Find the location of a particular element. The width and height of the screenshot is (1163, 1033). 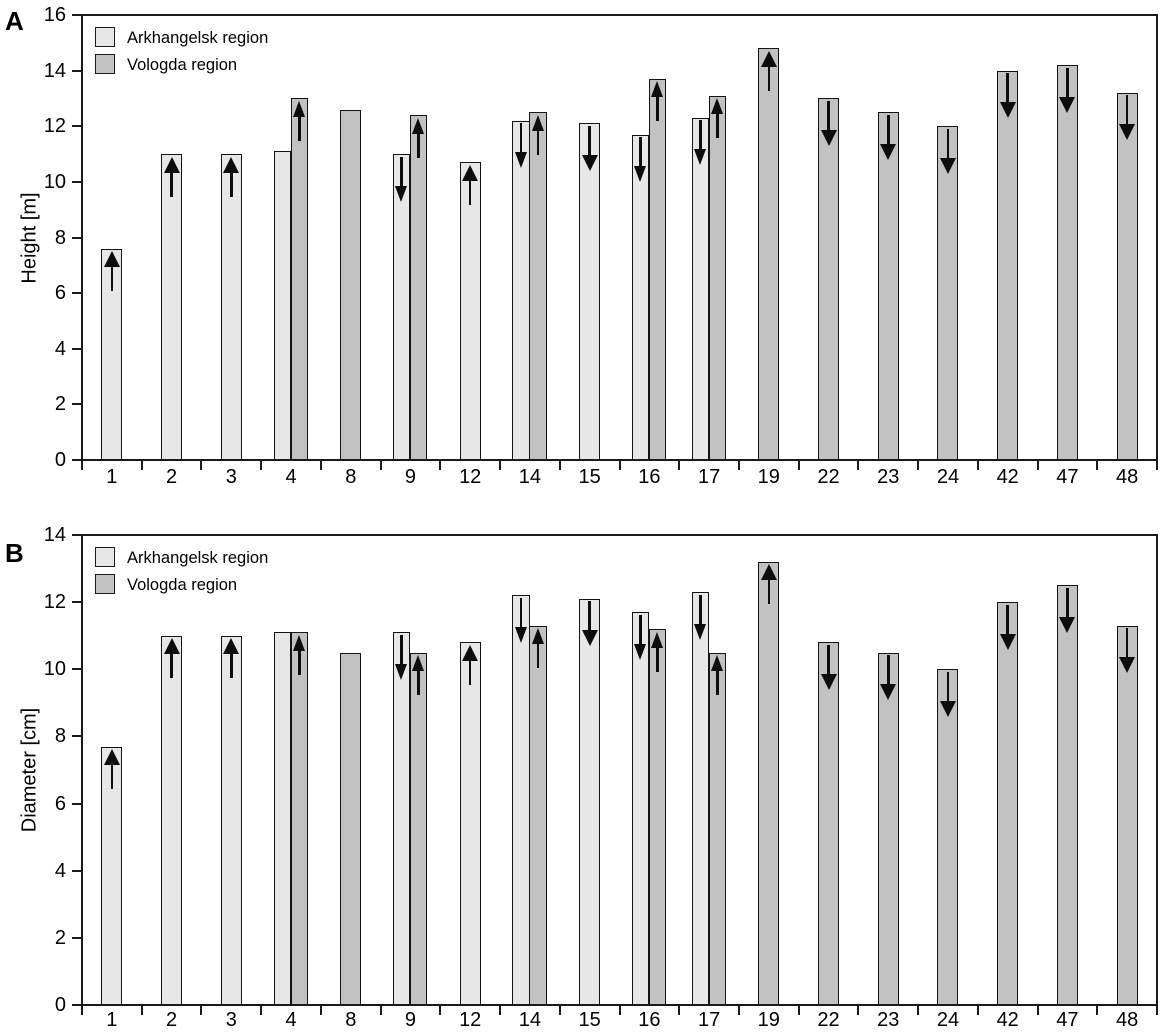

x-category-label: 48 is located at coordinates (1127, 477).